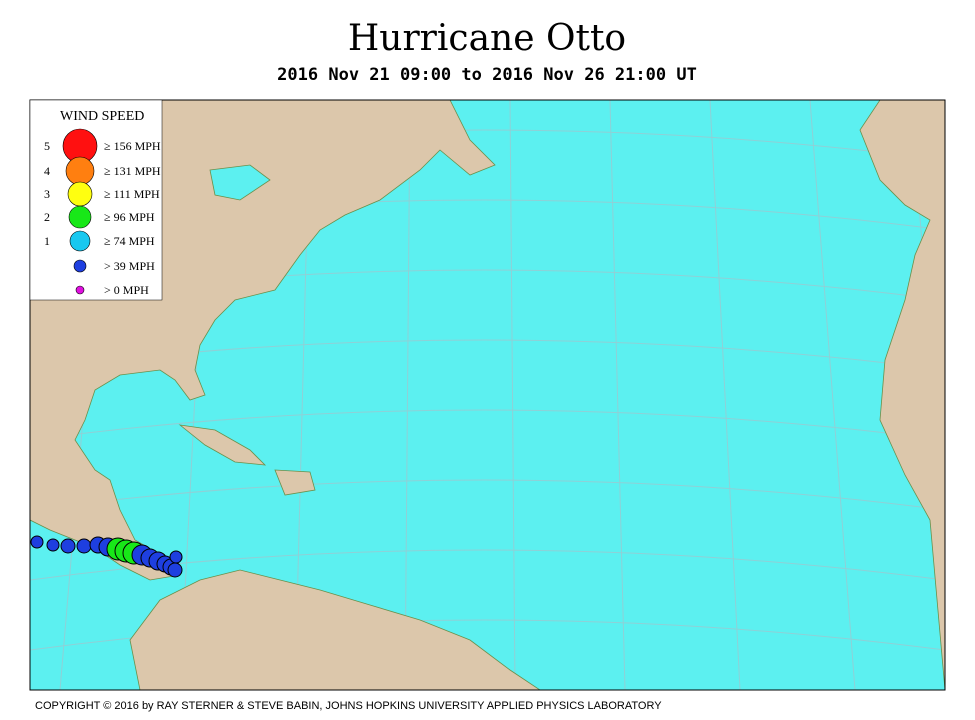 The height and width of the screenshot is (720, 975). I want to click on legend-category: 3, so click(47, 194).